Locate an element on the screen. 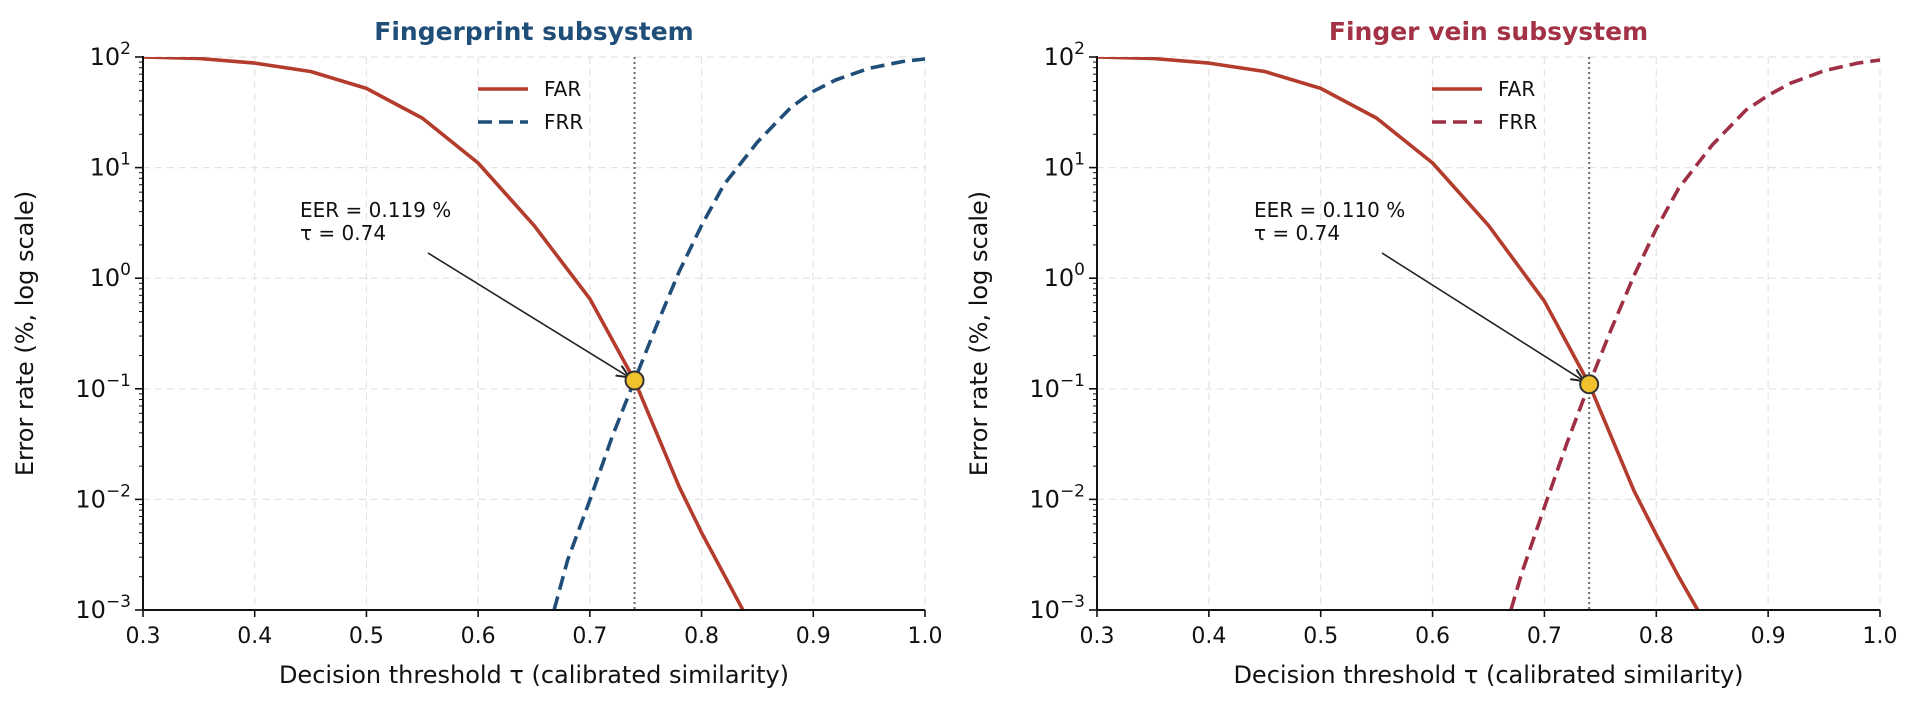 The width and height of the screenshot is (1920, 715). eer-annotation-line1: EER = 0.119 % is located at coordinates (375, 210).